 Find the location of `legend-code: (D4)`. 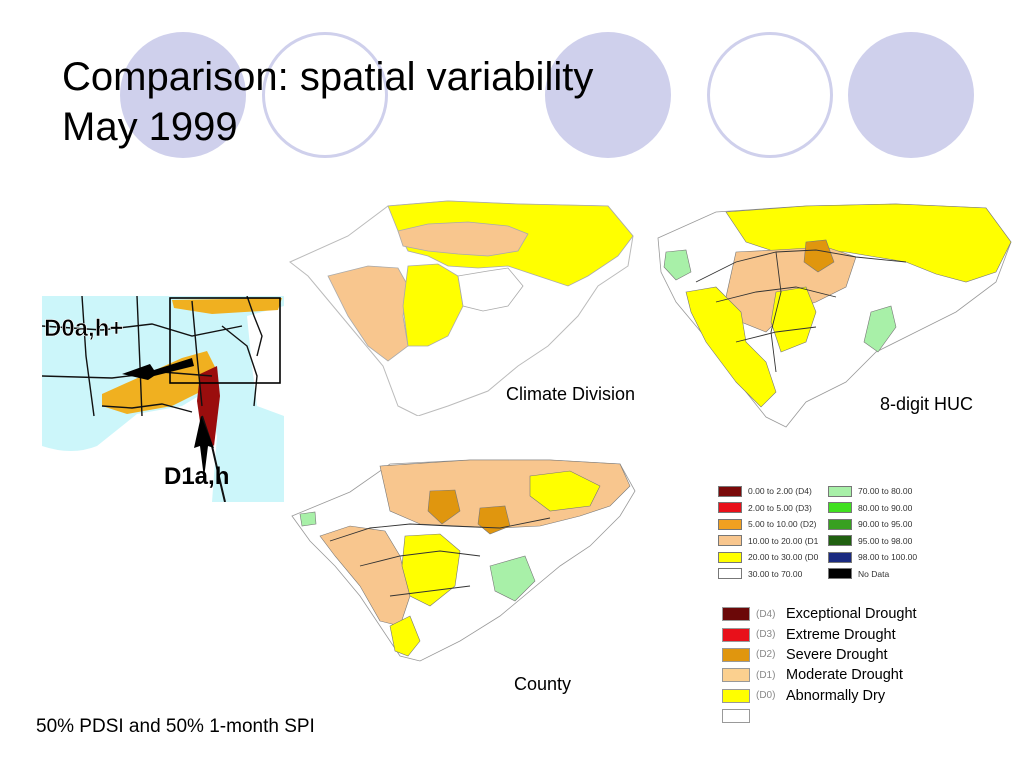

legend-code: (D4) is located at coordinates (766, 614).